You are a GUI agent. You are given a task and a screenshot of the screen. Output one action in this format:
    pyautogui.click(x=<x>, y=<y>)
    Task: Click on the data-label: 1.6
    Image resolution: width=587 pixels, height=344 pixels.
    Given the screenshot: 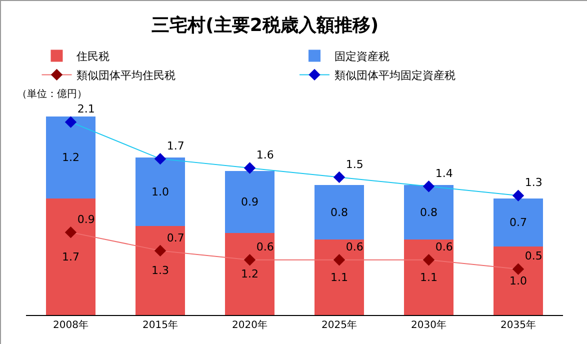 What is the action you would take?
    pyautogui.click(x=265, y=155)
    